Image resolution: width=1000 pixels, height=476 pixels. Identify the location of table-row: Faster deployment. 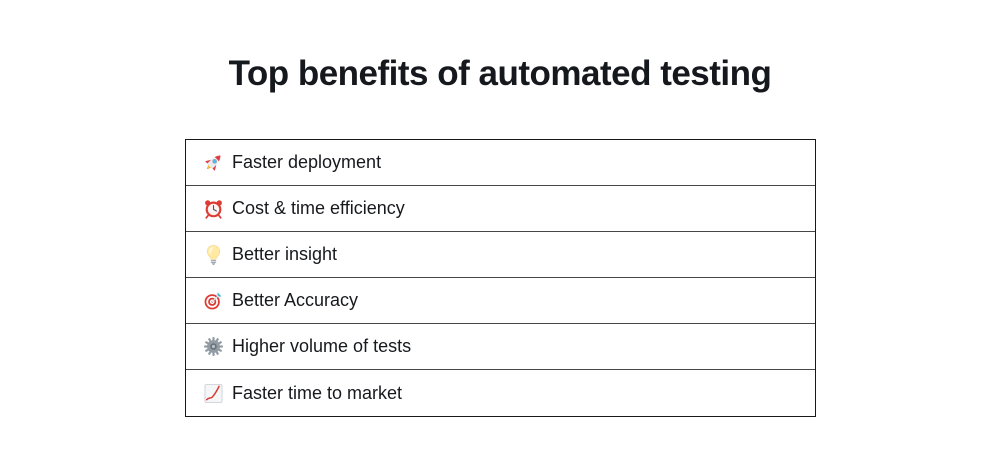
(500, 163).